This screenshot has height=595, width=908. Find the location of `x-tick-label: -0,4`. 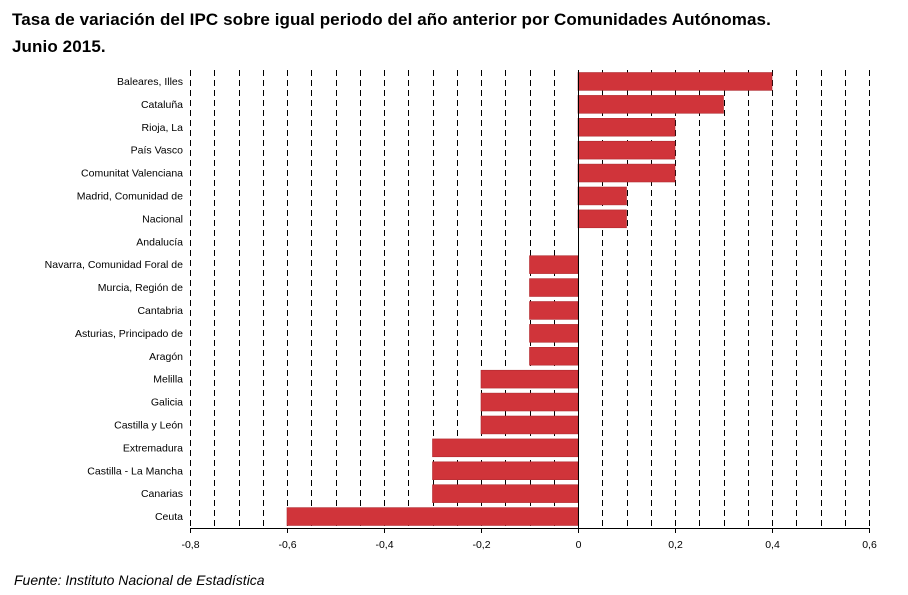

x-tick-label: -0,4 is located at coordinates (384, 545).